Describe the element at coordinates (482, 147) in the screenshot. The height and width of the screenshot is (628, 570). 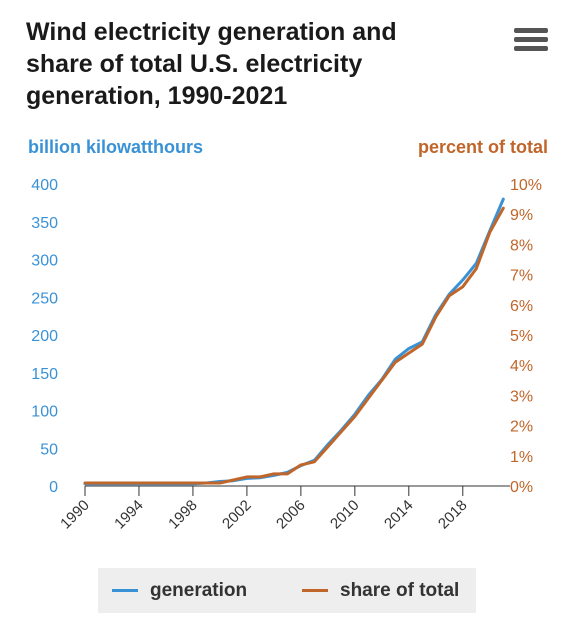
I see `y-right-axis-title: percent of total` at that location.